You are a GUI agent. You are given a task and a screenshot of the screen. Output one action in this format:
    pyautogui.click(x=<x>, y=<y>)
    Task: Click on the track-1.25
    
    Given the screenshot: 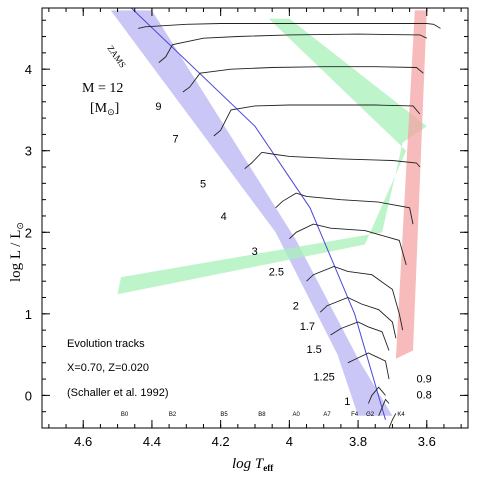 What is the action you would take?
    pyautogui.click(x=368, y=366)
    